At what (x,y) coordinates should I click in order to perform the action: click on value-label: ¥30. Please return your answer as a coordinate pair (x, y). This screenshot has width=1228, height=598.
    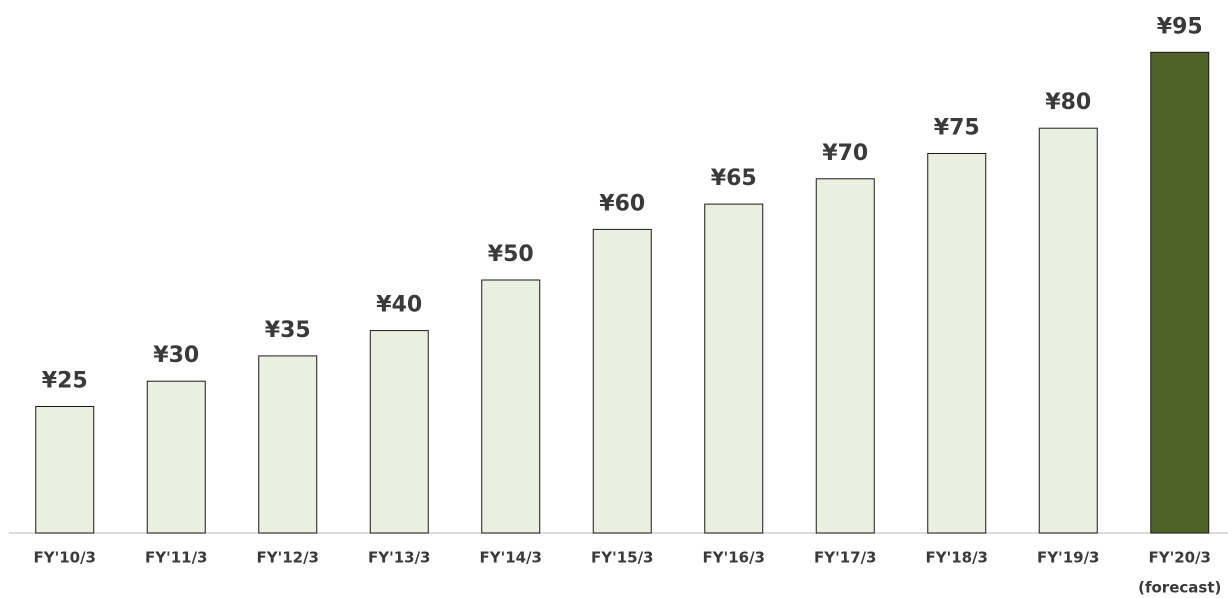
    Looking at the image, I should click on (176, 355).